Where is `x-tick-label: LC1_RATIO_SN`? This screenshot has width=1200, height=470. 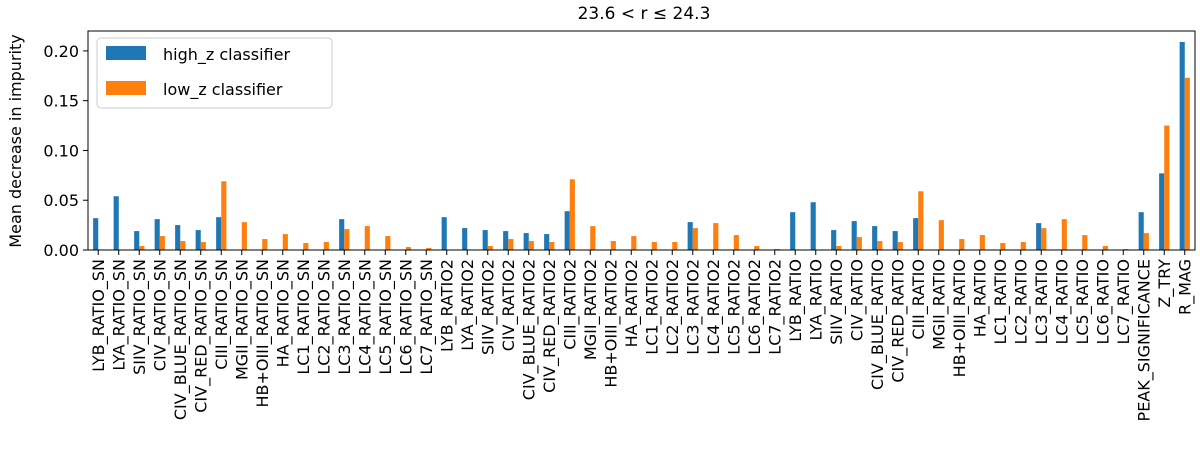
x-tick-label: LC1_RATIO_SN is located at coordinates (304, 317).